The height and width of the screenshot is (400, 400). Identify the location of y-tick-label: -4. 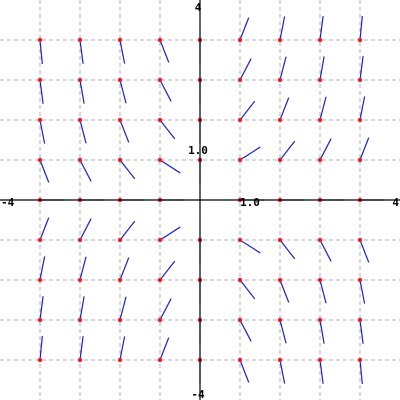
(198, 394).